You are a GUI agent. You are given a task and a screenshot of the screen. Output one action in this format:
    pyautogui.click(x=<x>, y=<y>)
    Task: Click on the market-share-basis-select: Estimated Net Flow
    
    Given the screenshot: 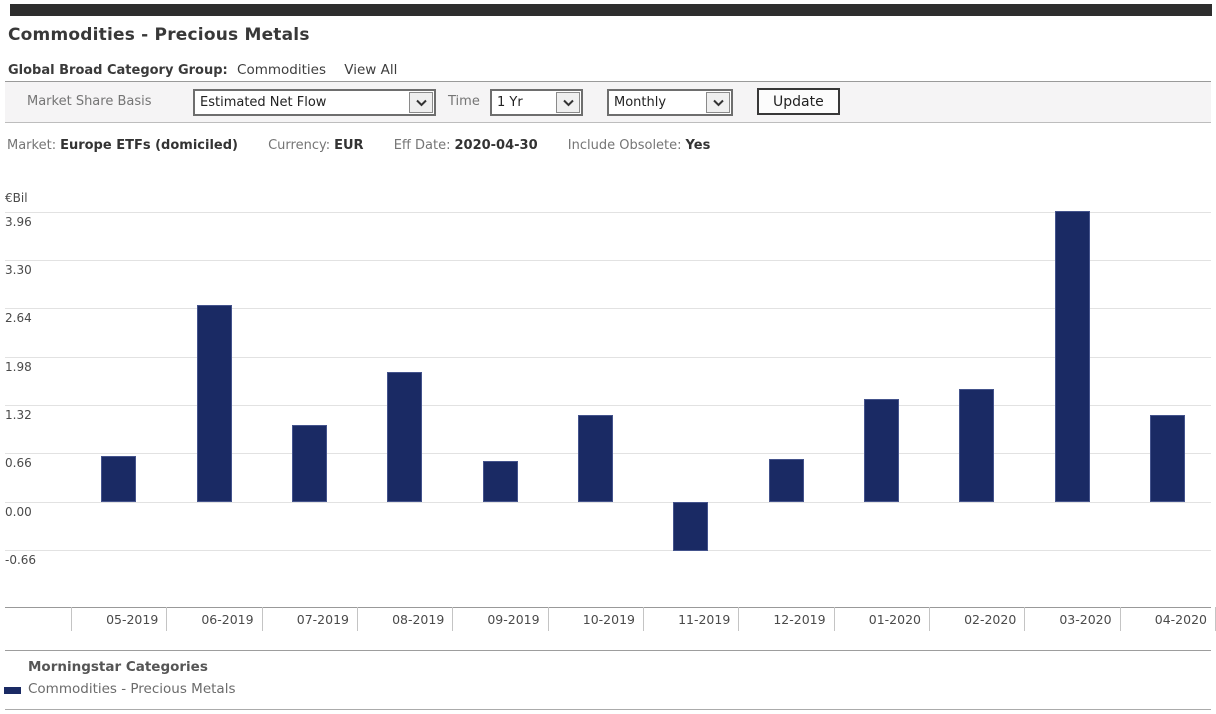 What is the action you would take?
    pyautogui.click(x=314, y=102)
    